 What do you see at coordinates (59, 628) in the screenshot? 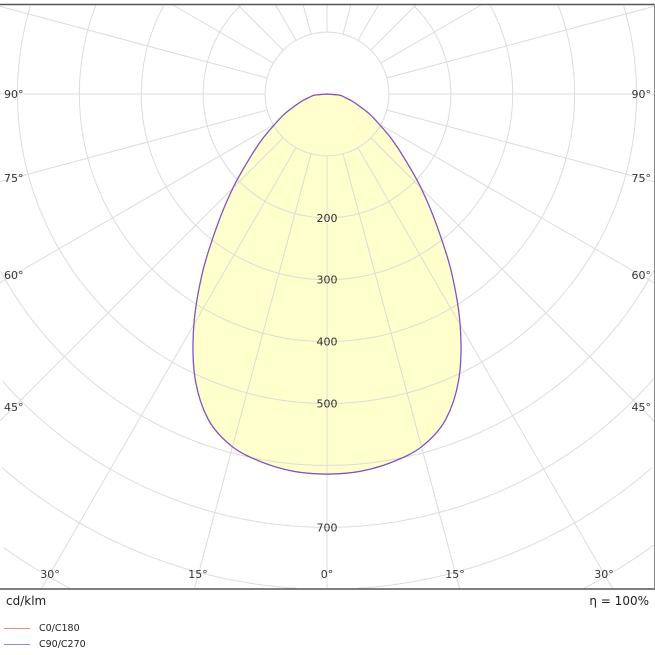
I see `legend-label: C0/C180` at bounding box center [59, 628].